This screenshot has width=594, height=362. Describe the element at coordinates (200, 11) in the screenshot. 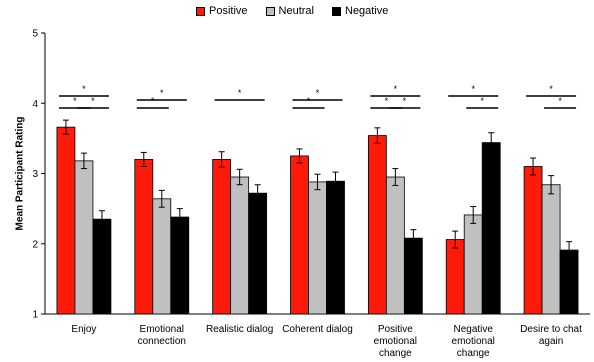

I see `legend-swatch-positive` at that location.